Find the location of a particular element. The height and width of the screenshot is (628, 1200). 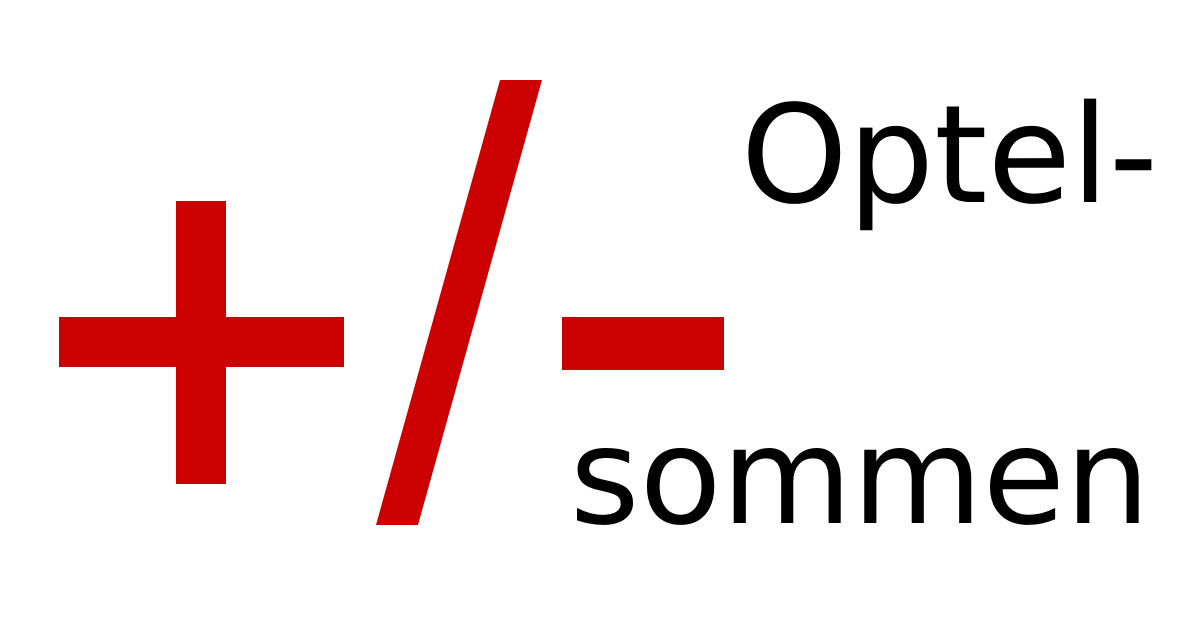

plus-sign-horizontal-bar is located at coordinates (201, 342).